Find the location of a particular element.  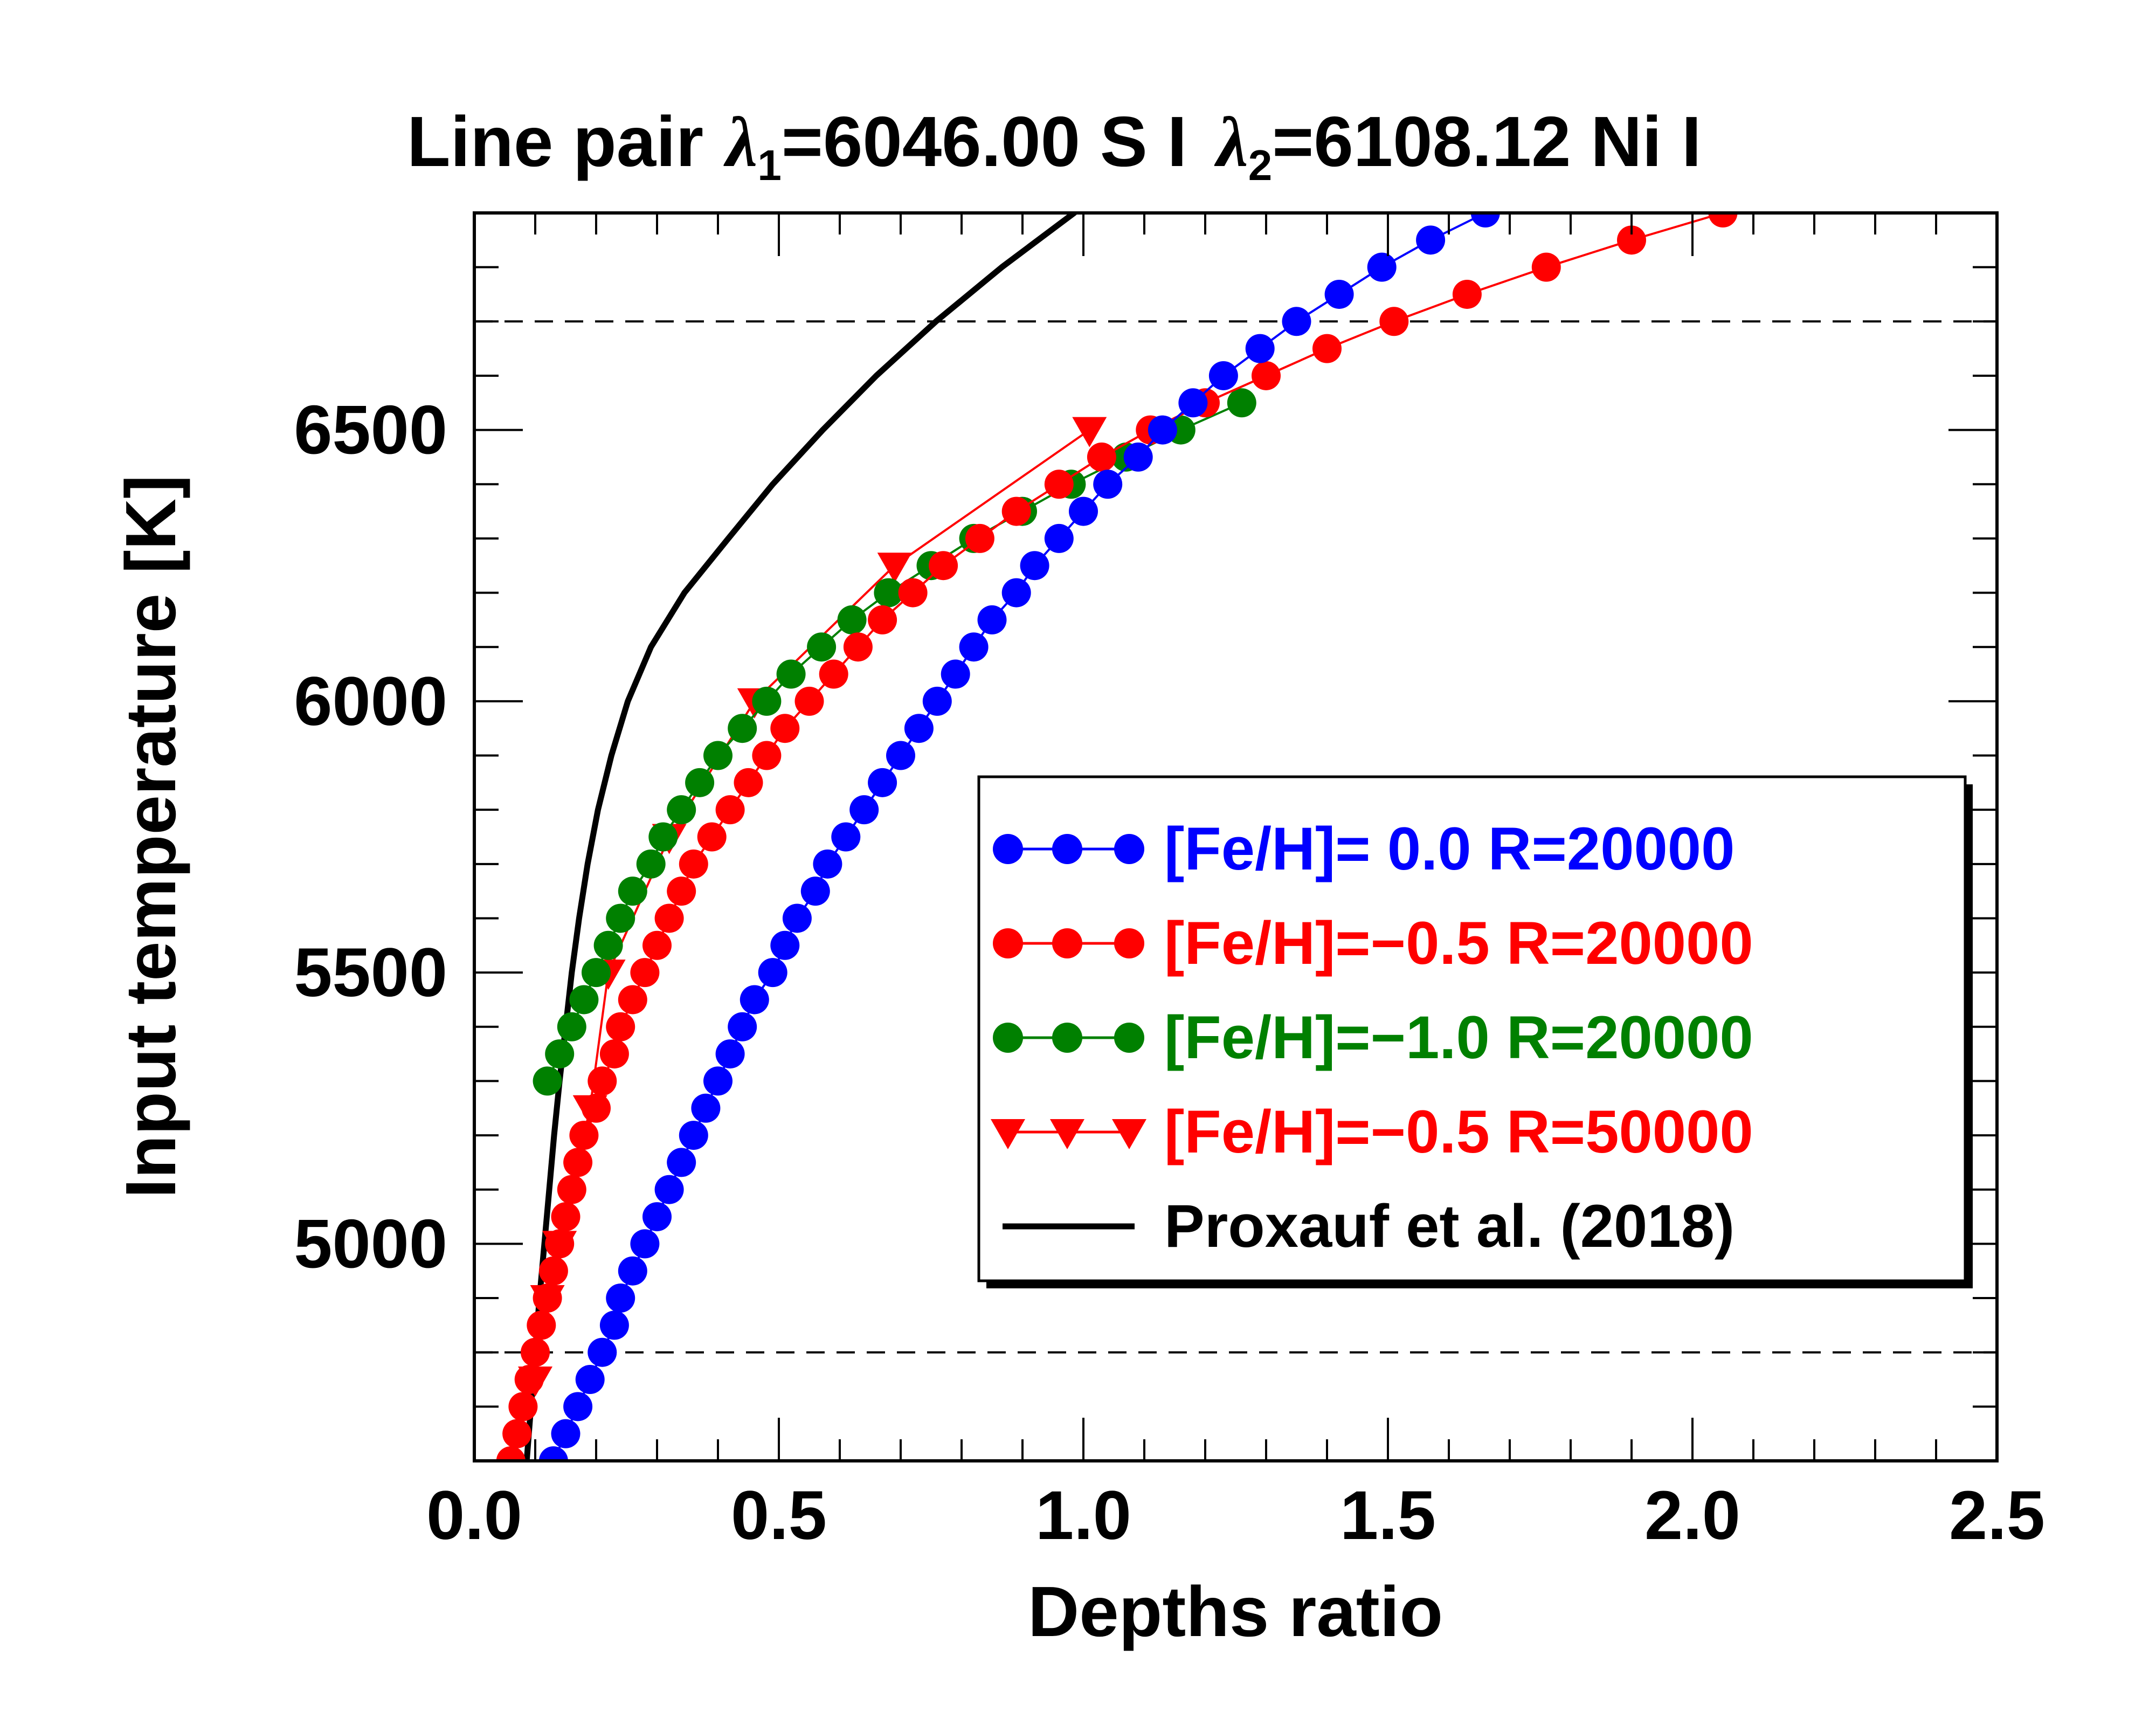

title-lambda1-value: =6046.00 S I is located at coordinates (984, 142).